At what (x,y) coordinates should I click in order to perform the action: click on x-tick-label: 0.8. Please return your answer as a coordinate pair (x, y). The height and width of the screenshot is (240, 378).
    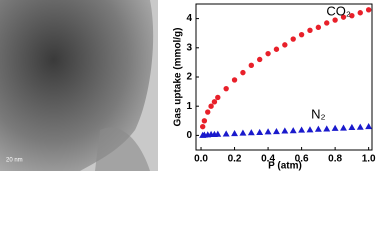
    Looking at the image, I should click on (335, 159).